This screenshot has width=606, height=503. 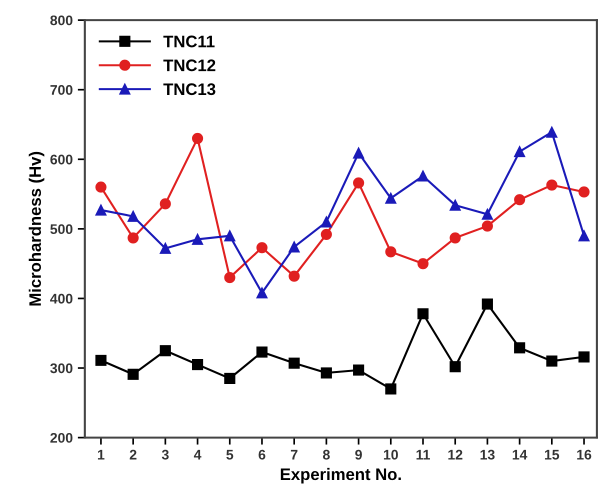 I want to click on x-tick-label: 8, so click(x=326, y=455).